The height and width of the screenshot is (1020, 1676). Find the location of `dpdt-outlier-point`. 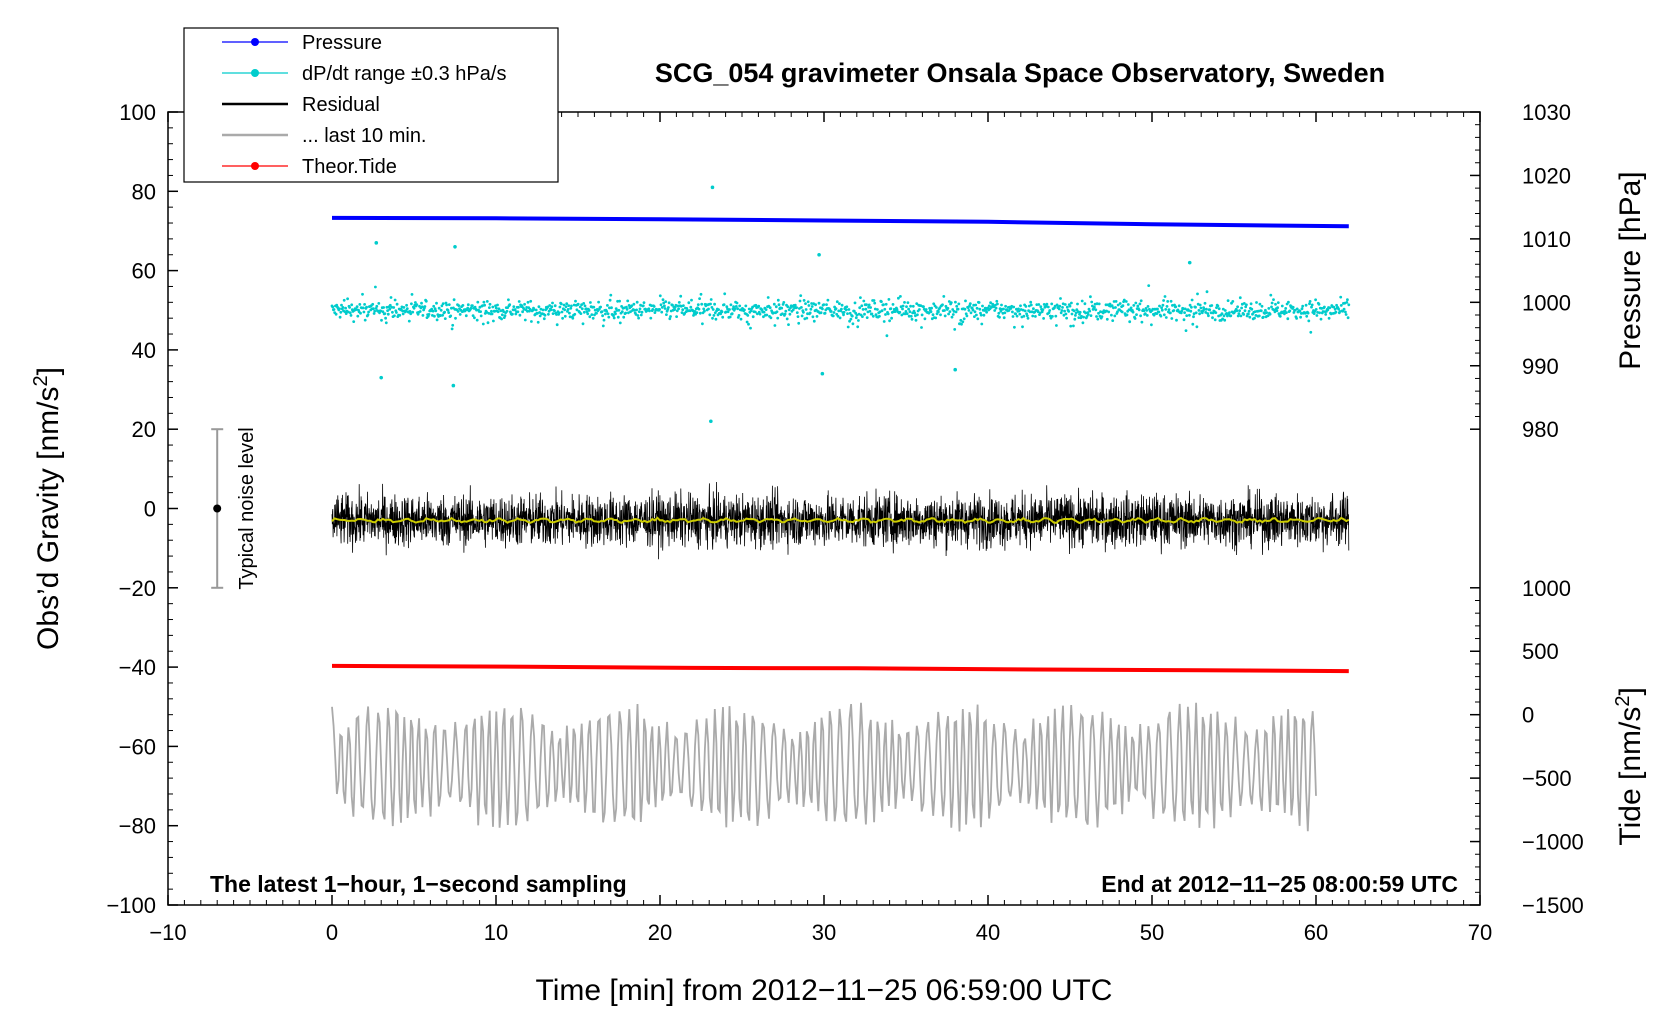

dpdt-outlier-point is located at coordinates (1189, 262).